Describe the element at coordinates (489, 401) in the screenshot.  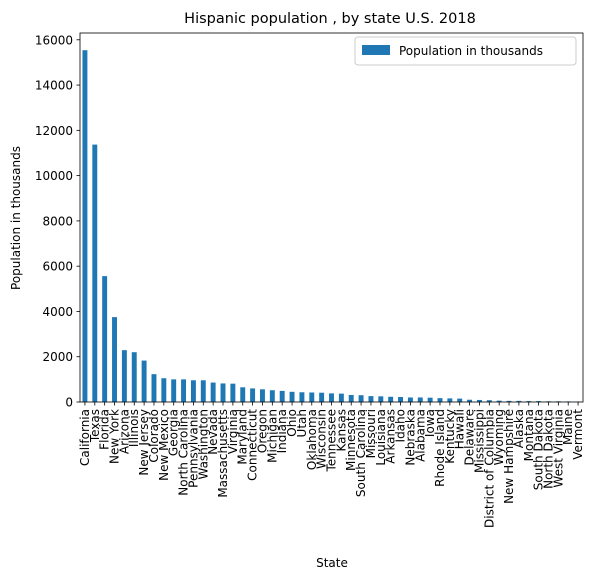
I see `bar-district-of-columbia` at that location.